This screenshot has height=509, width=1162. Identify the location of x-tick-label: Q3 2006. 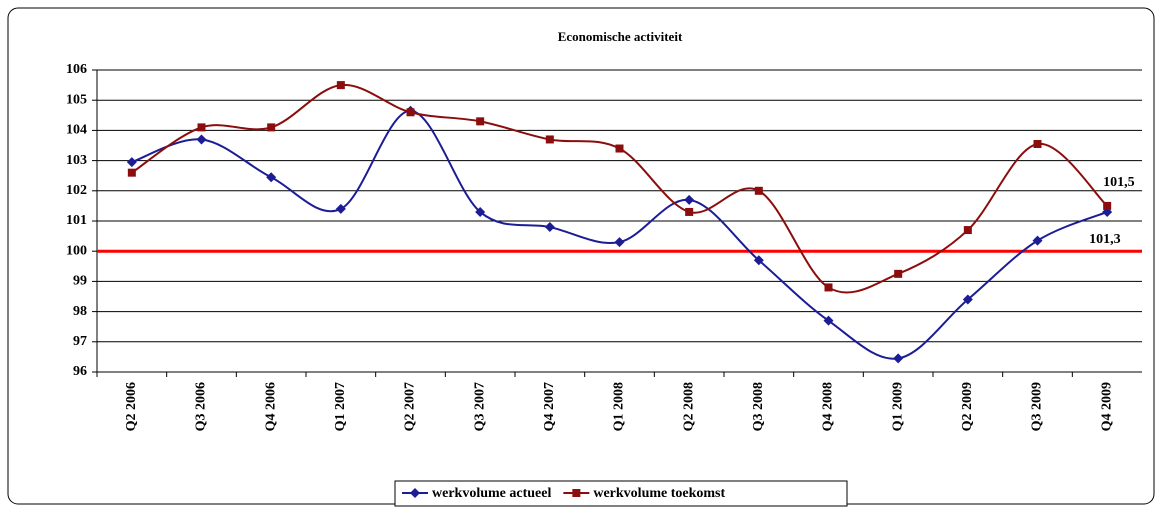
(201, 406).